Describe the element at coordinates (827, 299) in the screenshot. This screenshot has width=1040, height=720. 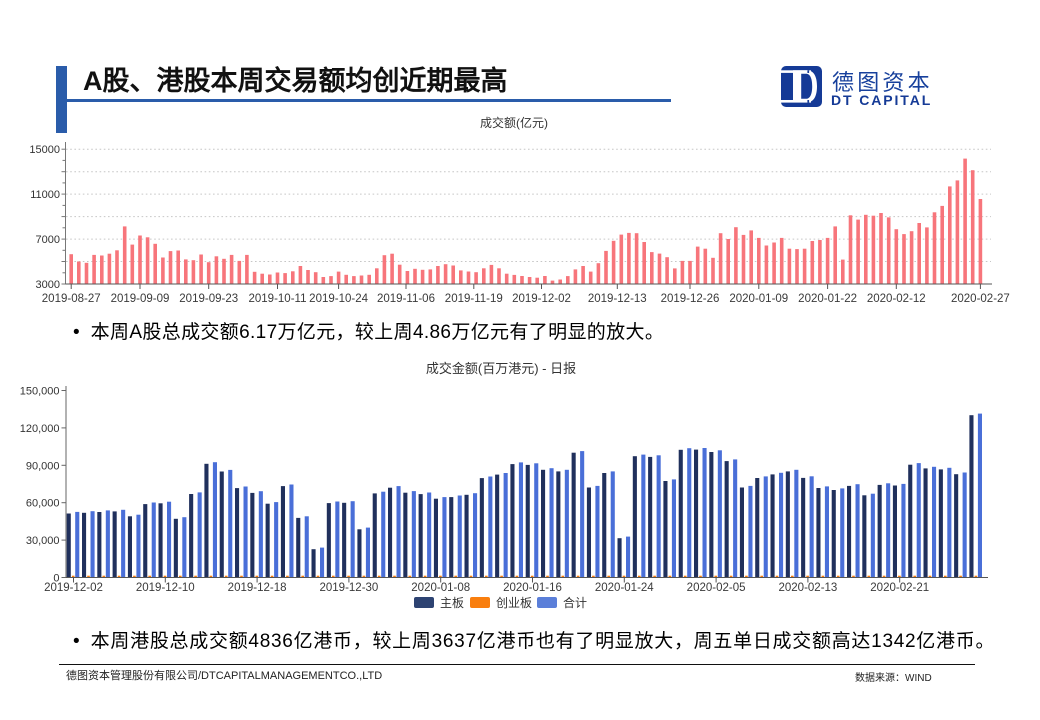
I see `svg-text: 2020-01-22` at that location.